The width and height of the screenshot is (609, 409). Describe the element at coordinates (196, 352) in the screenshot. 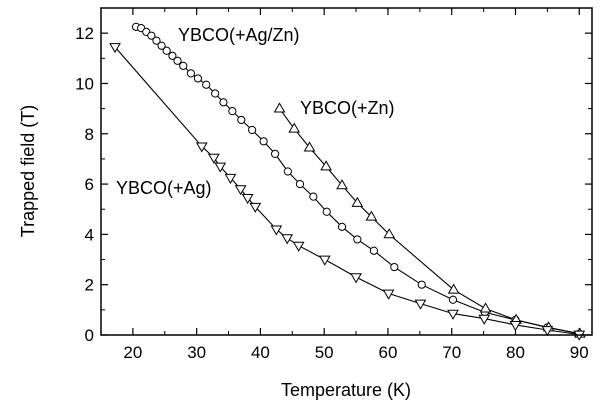

I see `x-tick-label: 30` at that location.